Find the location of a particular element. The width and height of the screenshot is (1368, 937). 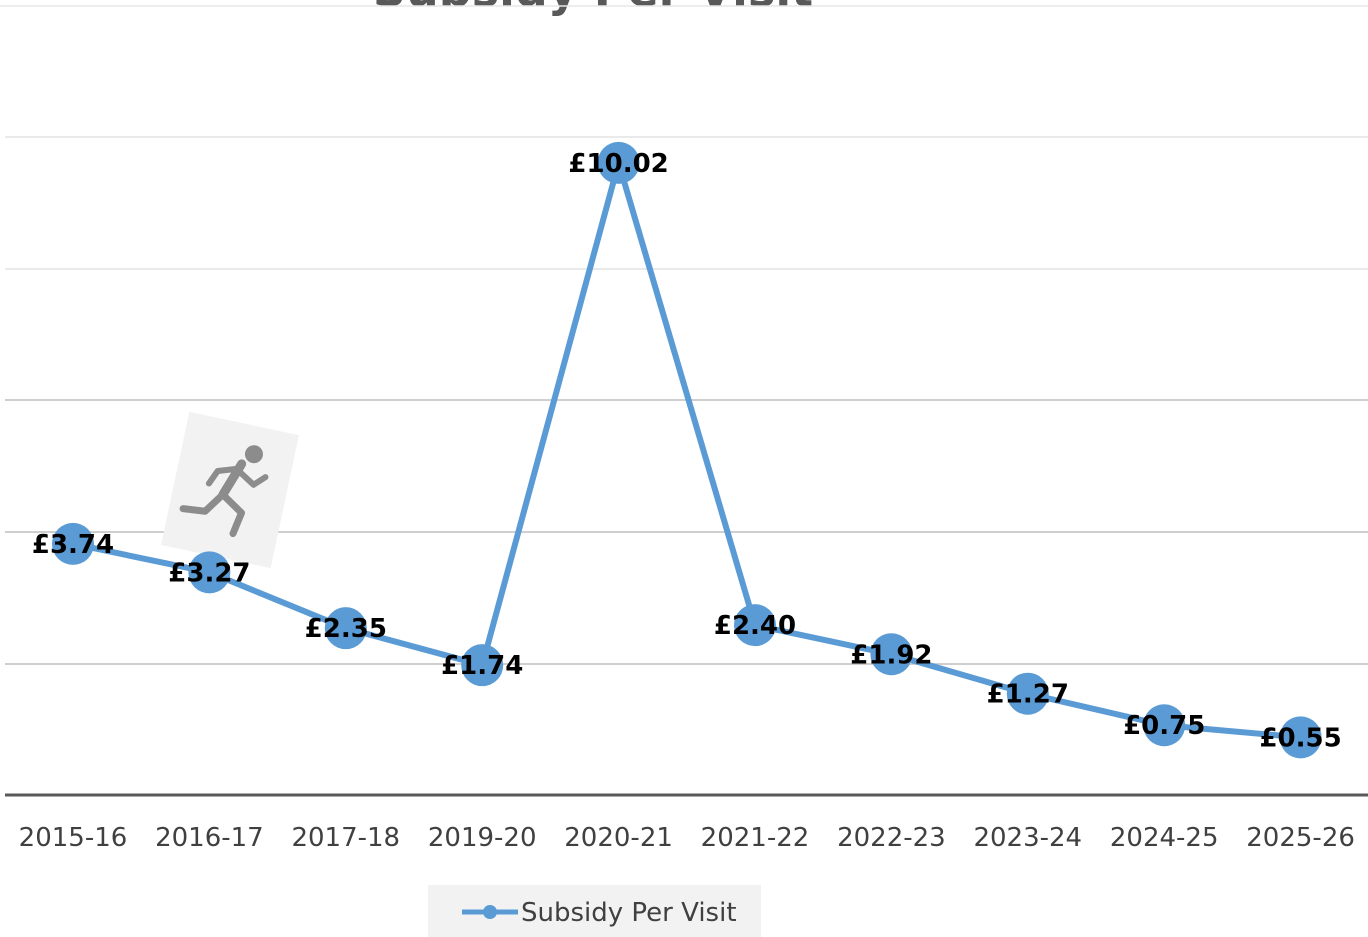

data-label: £1.74 is located at coordinates (482, 666).